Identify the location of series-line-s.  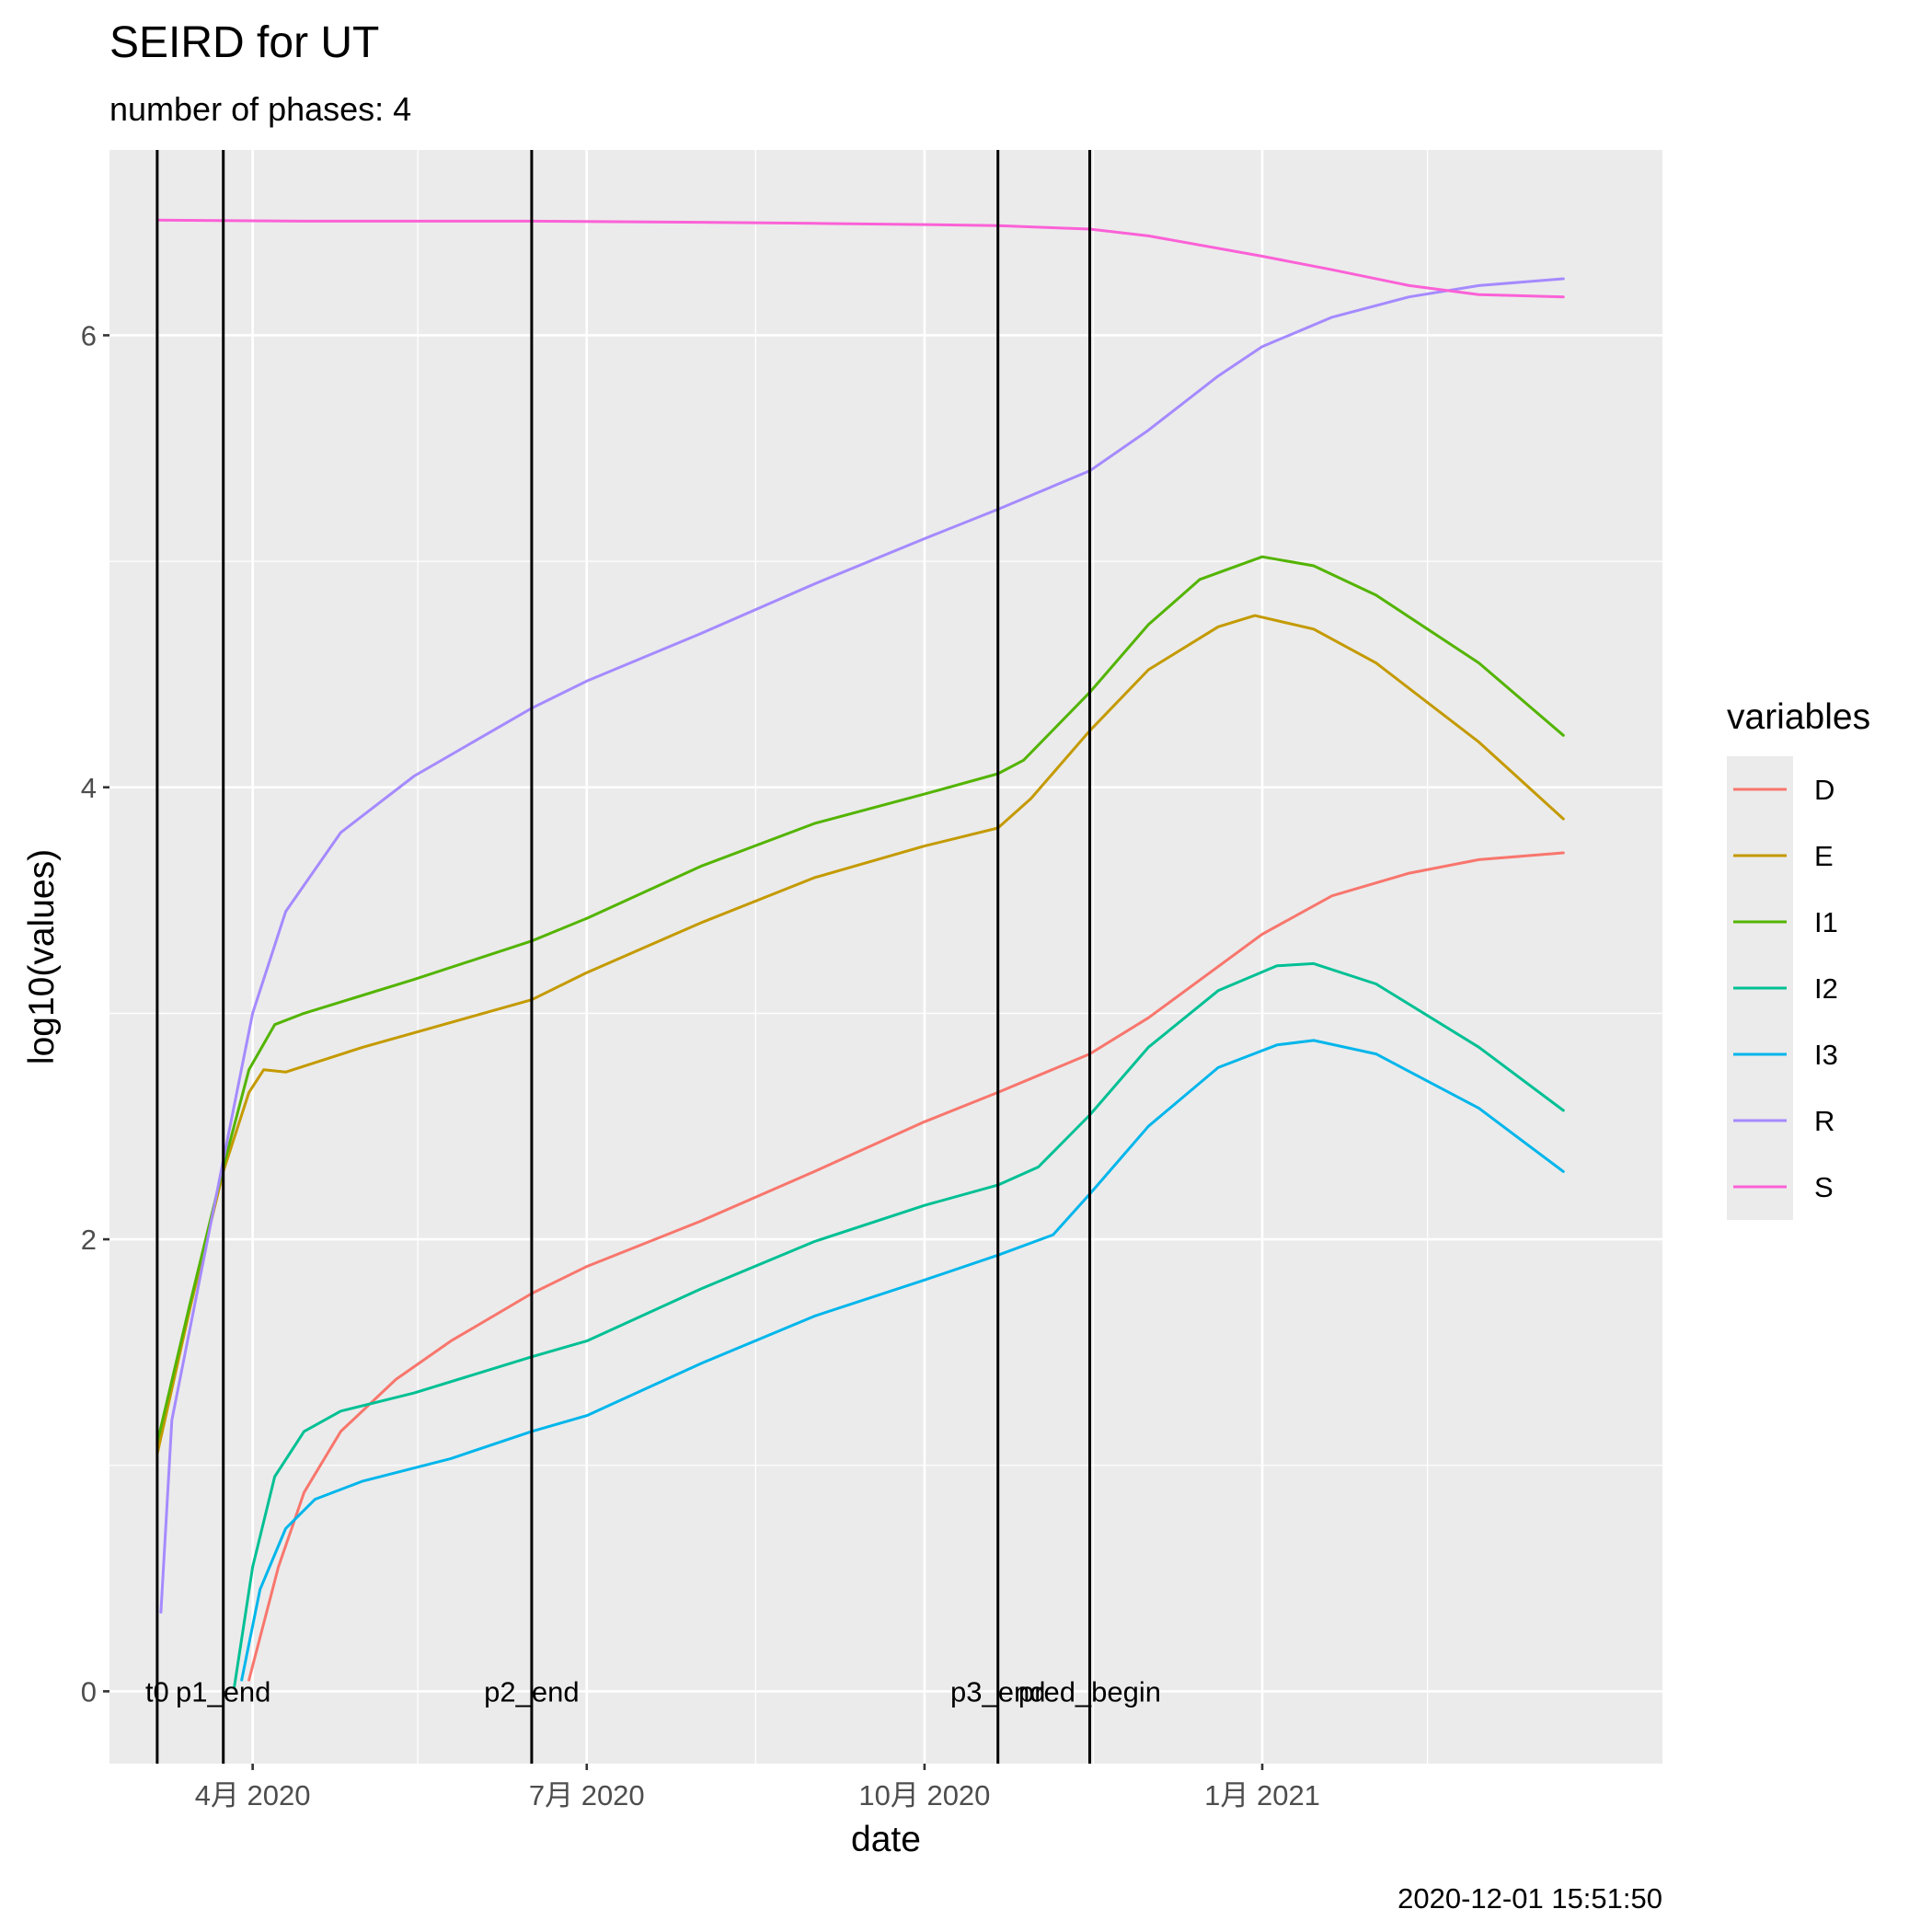
(860, 258).